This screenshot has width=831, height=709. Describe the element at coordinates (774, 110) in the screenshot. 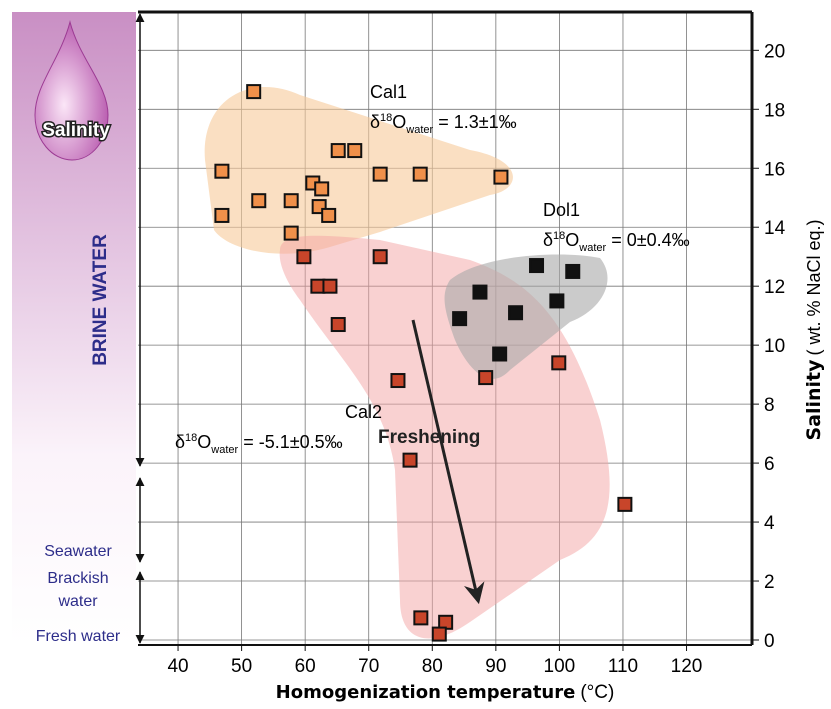

I see `y-tick-label: 18` at that location.